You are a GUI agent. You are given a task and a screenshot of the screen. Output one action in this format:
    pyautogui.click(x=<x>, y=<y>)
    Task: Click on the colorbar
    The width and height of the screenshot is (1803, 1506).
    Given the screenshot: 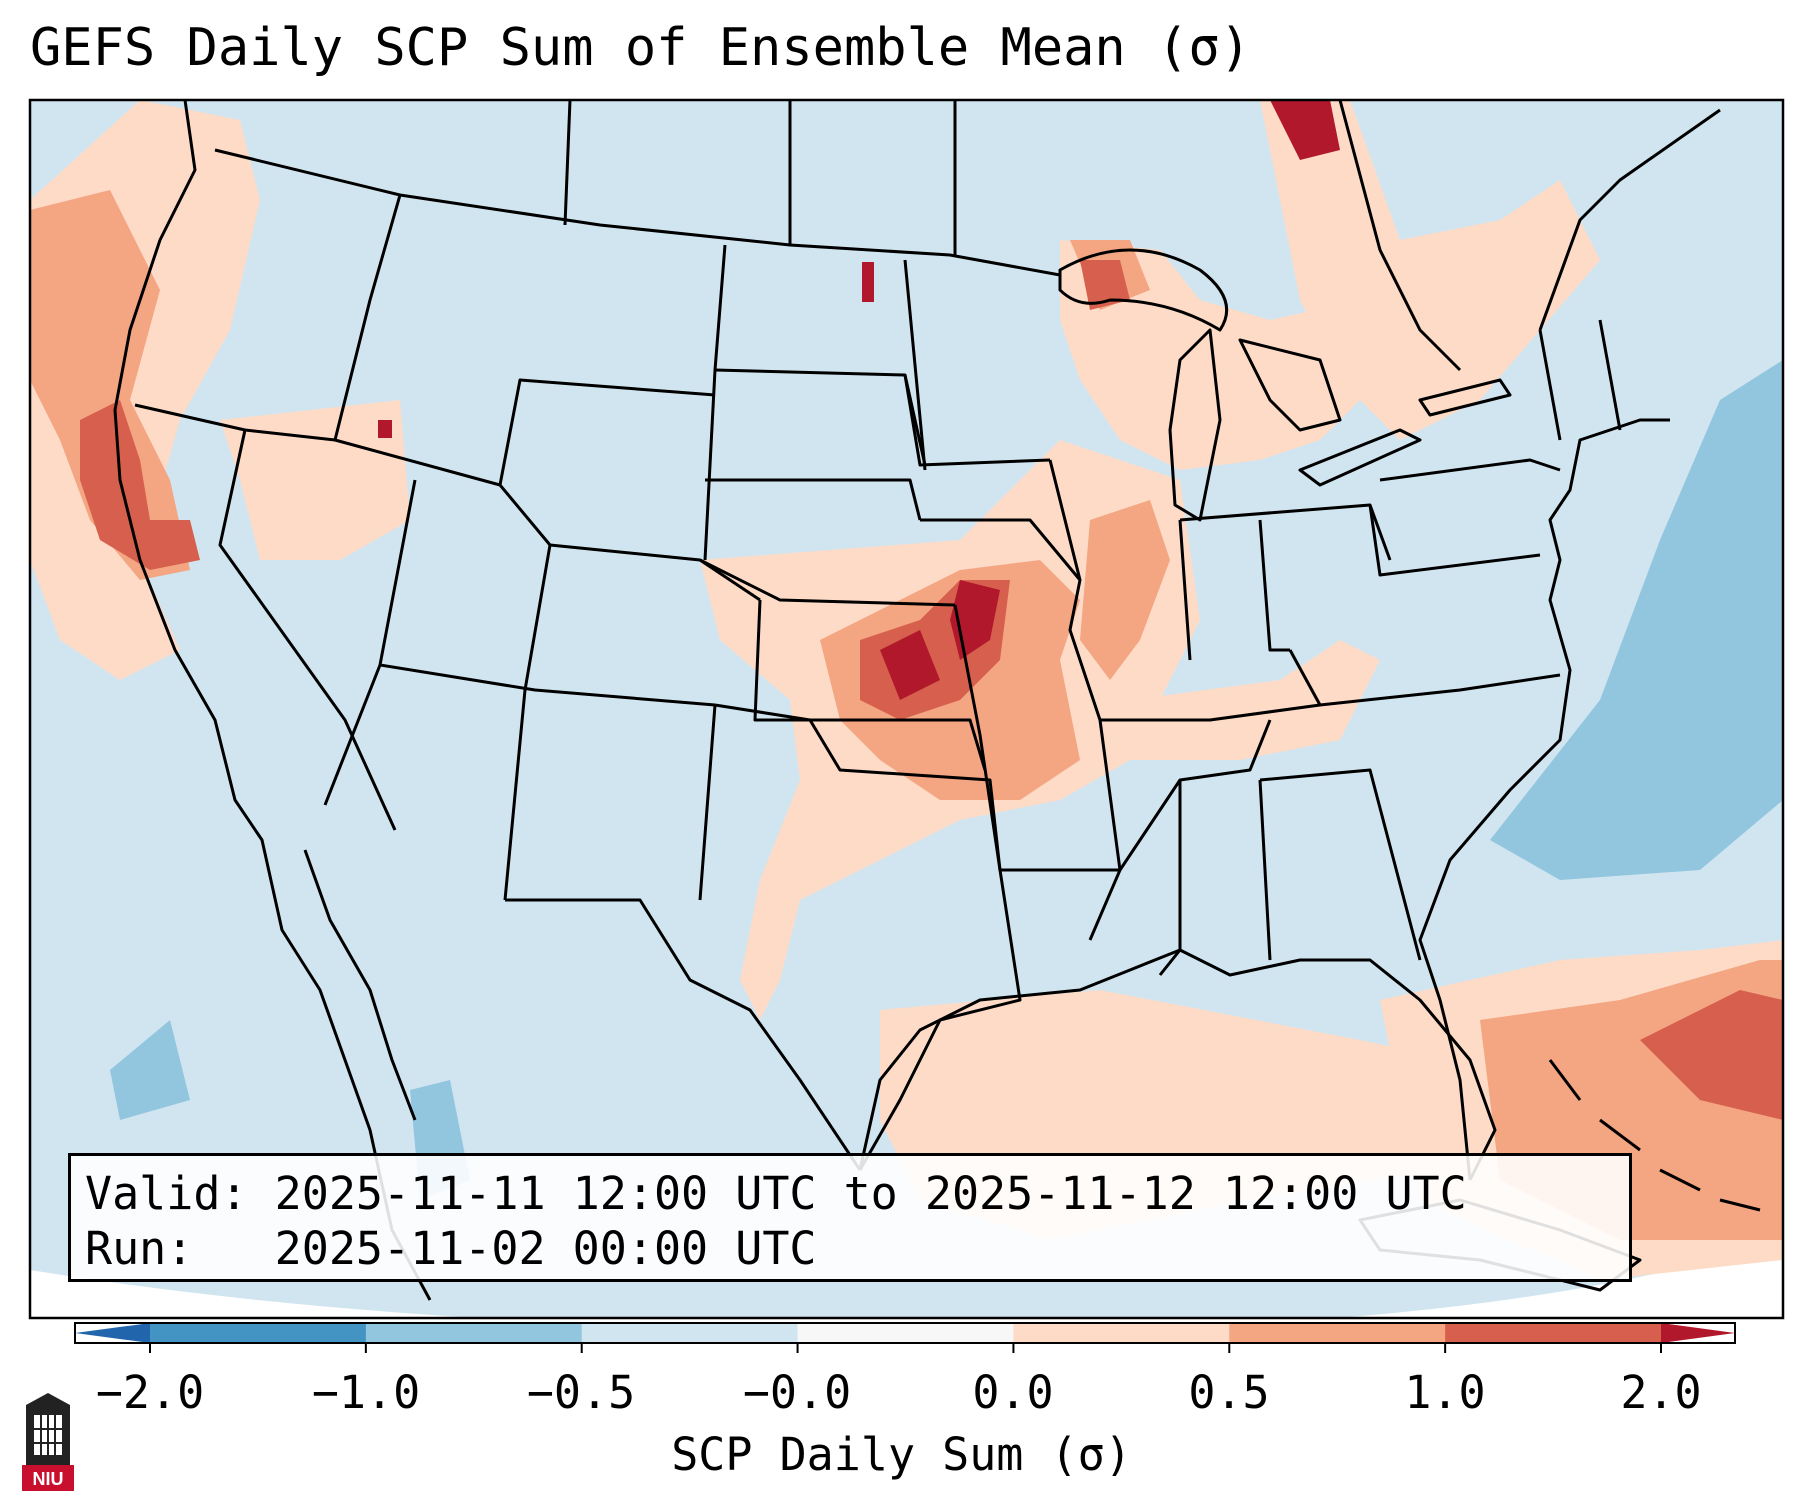 What is the action you would take?
    pyautogui.click(x=905, y=1338)
    